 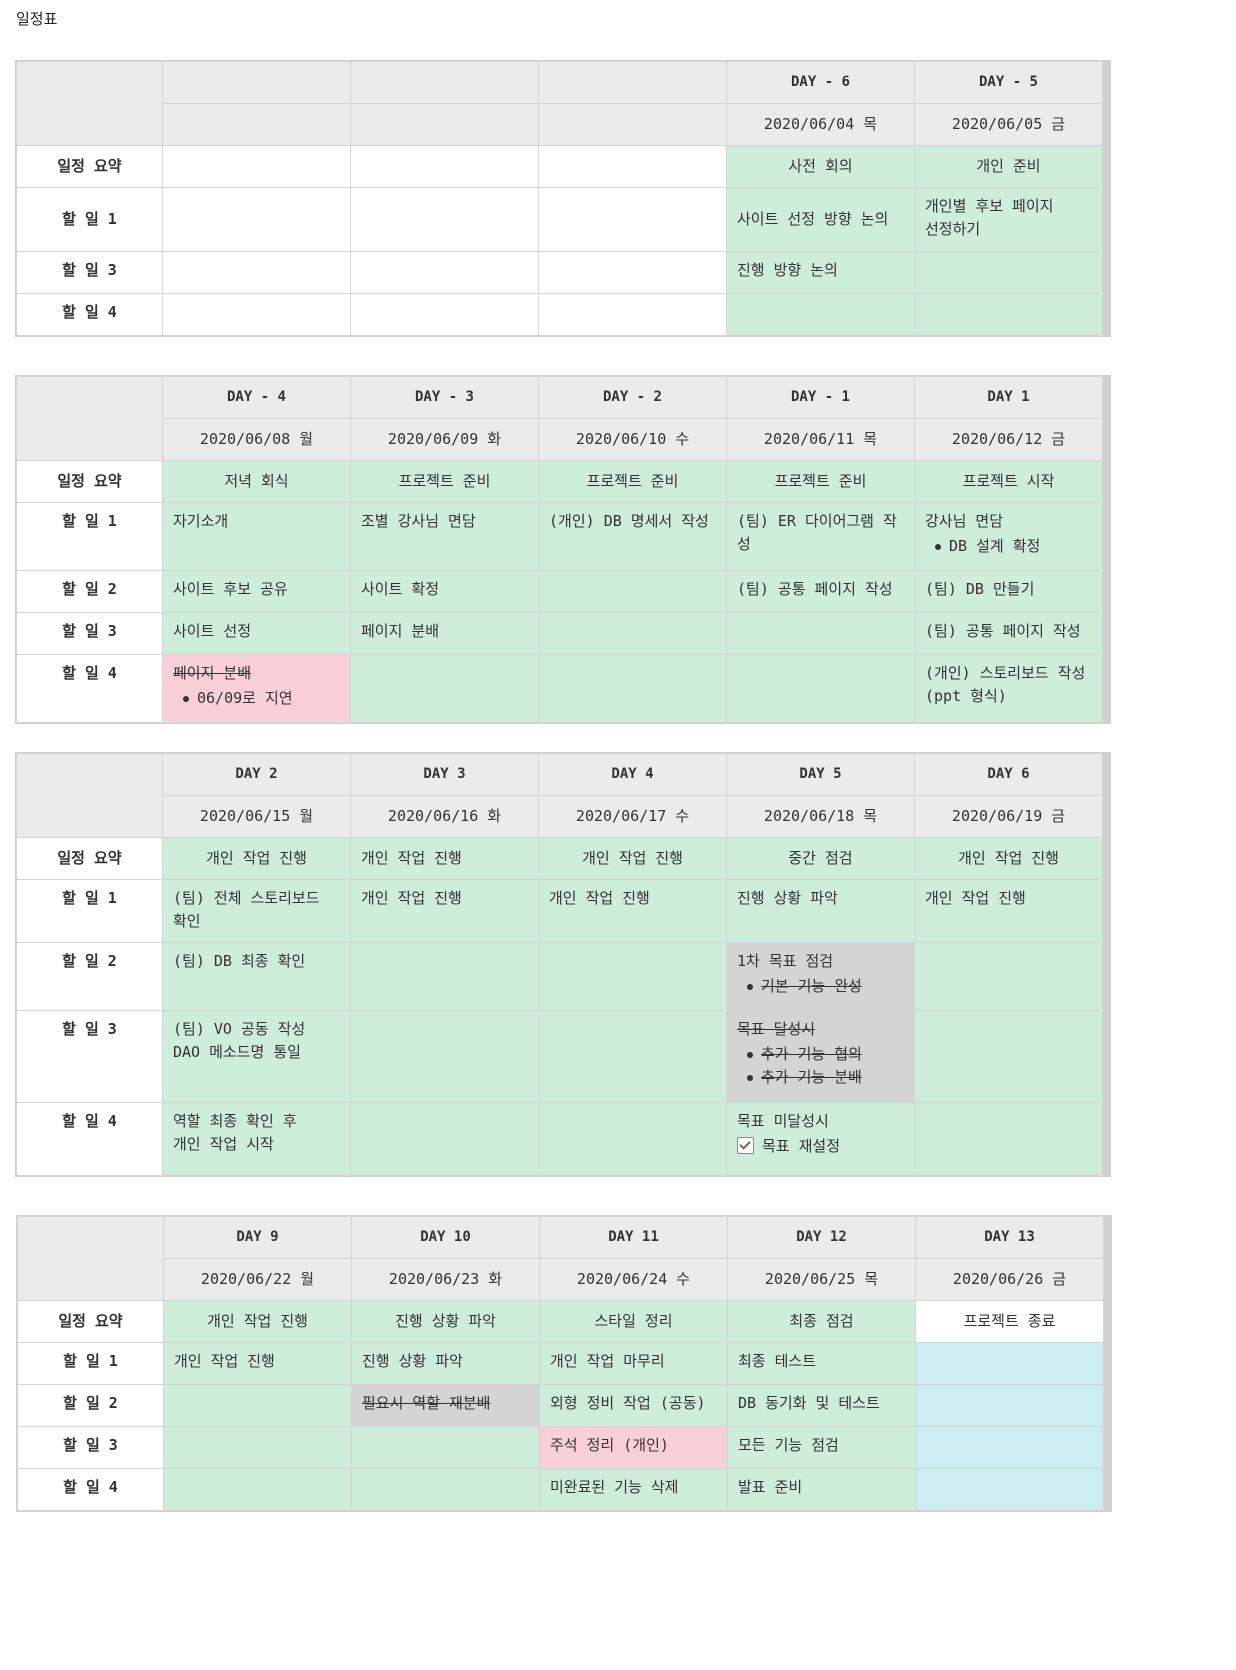 What do you see at coordinates (256, 591) in the screenshot?
I see `todo-cell: 사이트 후보 공유` at bounding box center [256, 591].